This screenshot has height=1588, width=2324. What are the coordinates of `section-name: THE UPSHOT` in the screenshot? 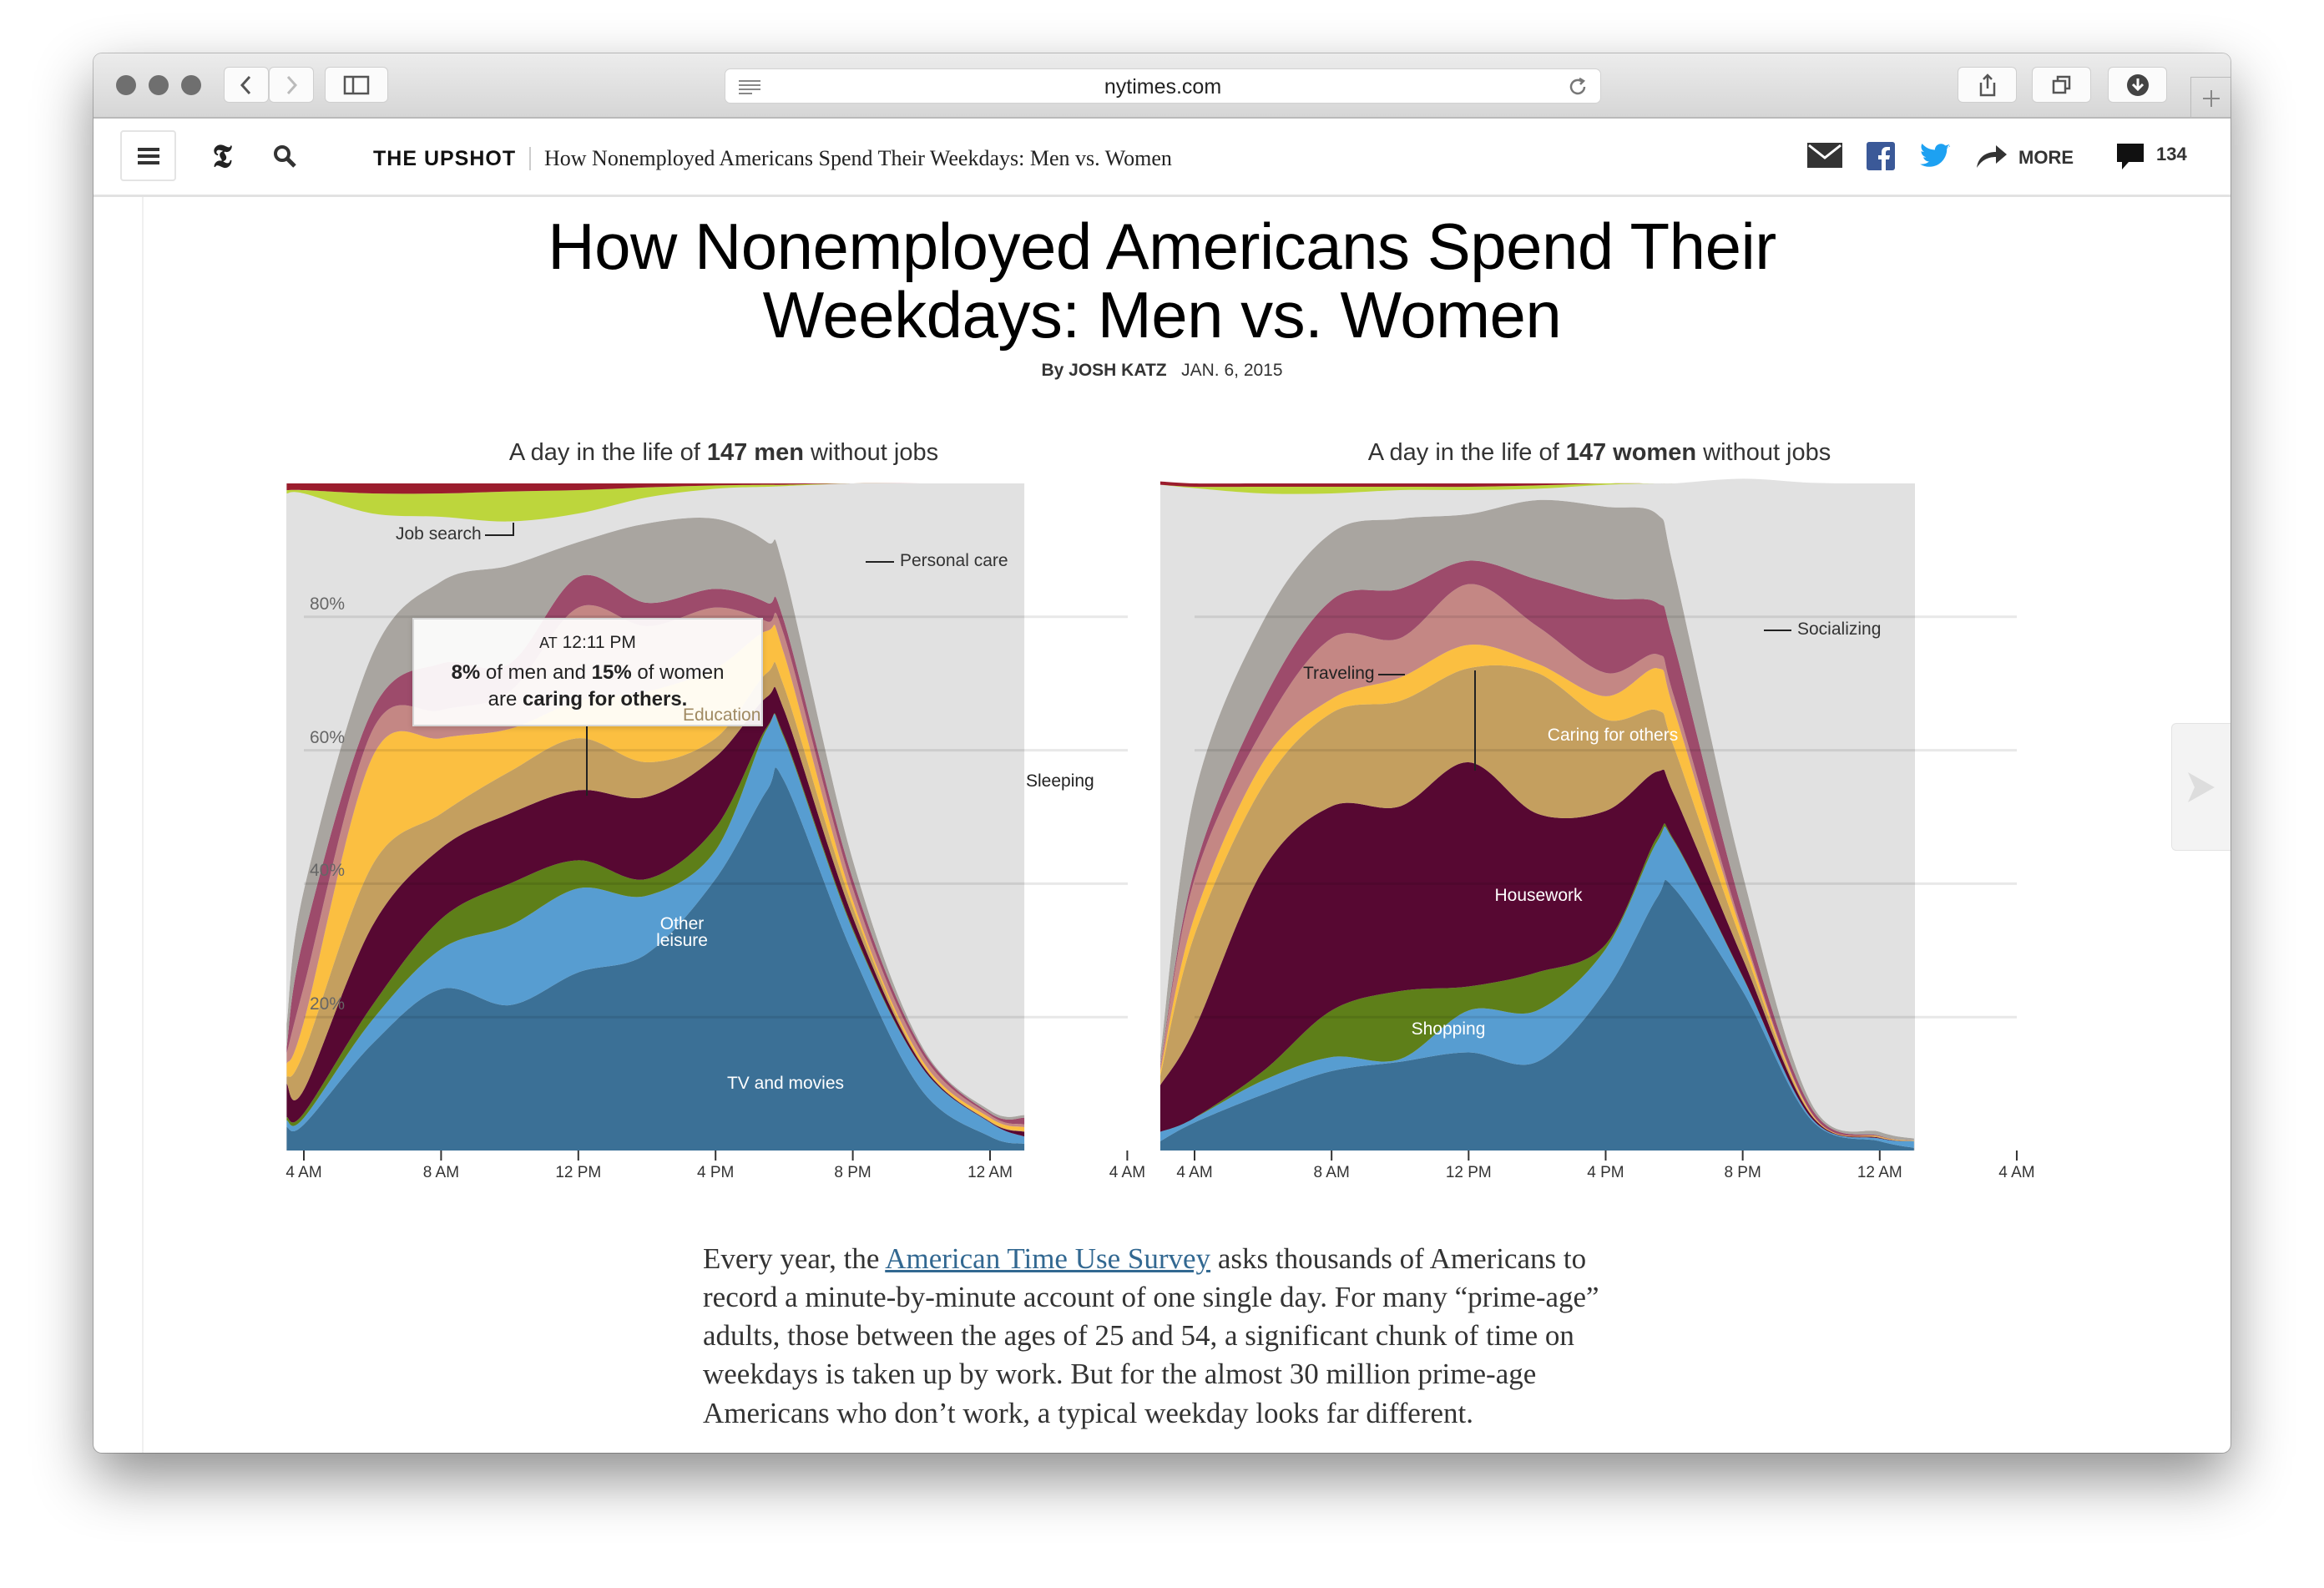 It's located at (445, 159).